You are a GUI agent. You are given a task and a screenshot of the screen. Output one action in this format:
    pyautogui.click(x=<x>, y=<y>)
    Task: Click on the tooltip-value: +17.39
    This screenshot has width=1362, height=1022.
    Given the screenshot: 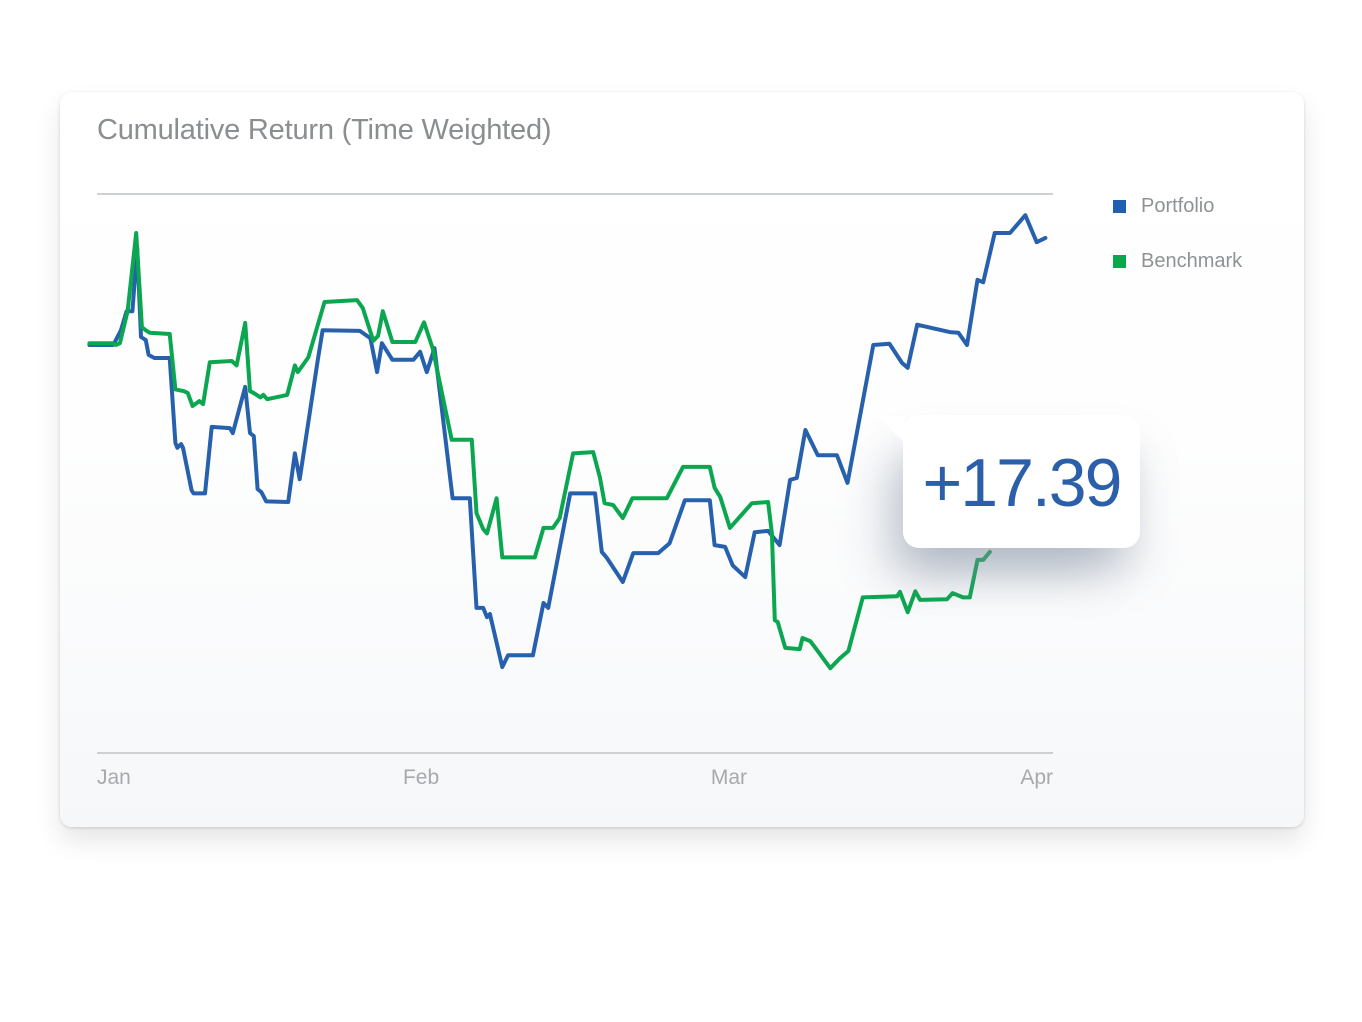 What is the action you would take?
    pyautogui.click(x=1022, y=482)
    